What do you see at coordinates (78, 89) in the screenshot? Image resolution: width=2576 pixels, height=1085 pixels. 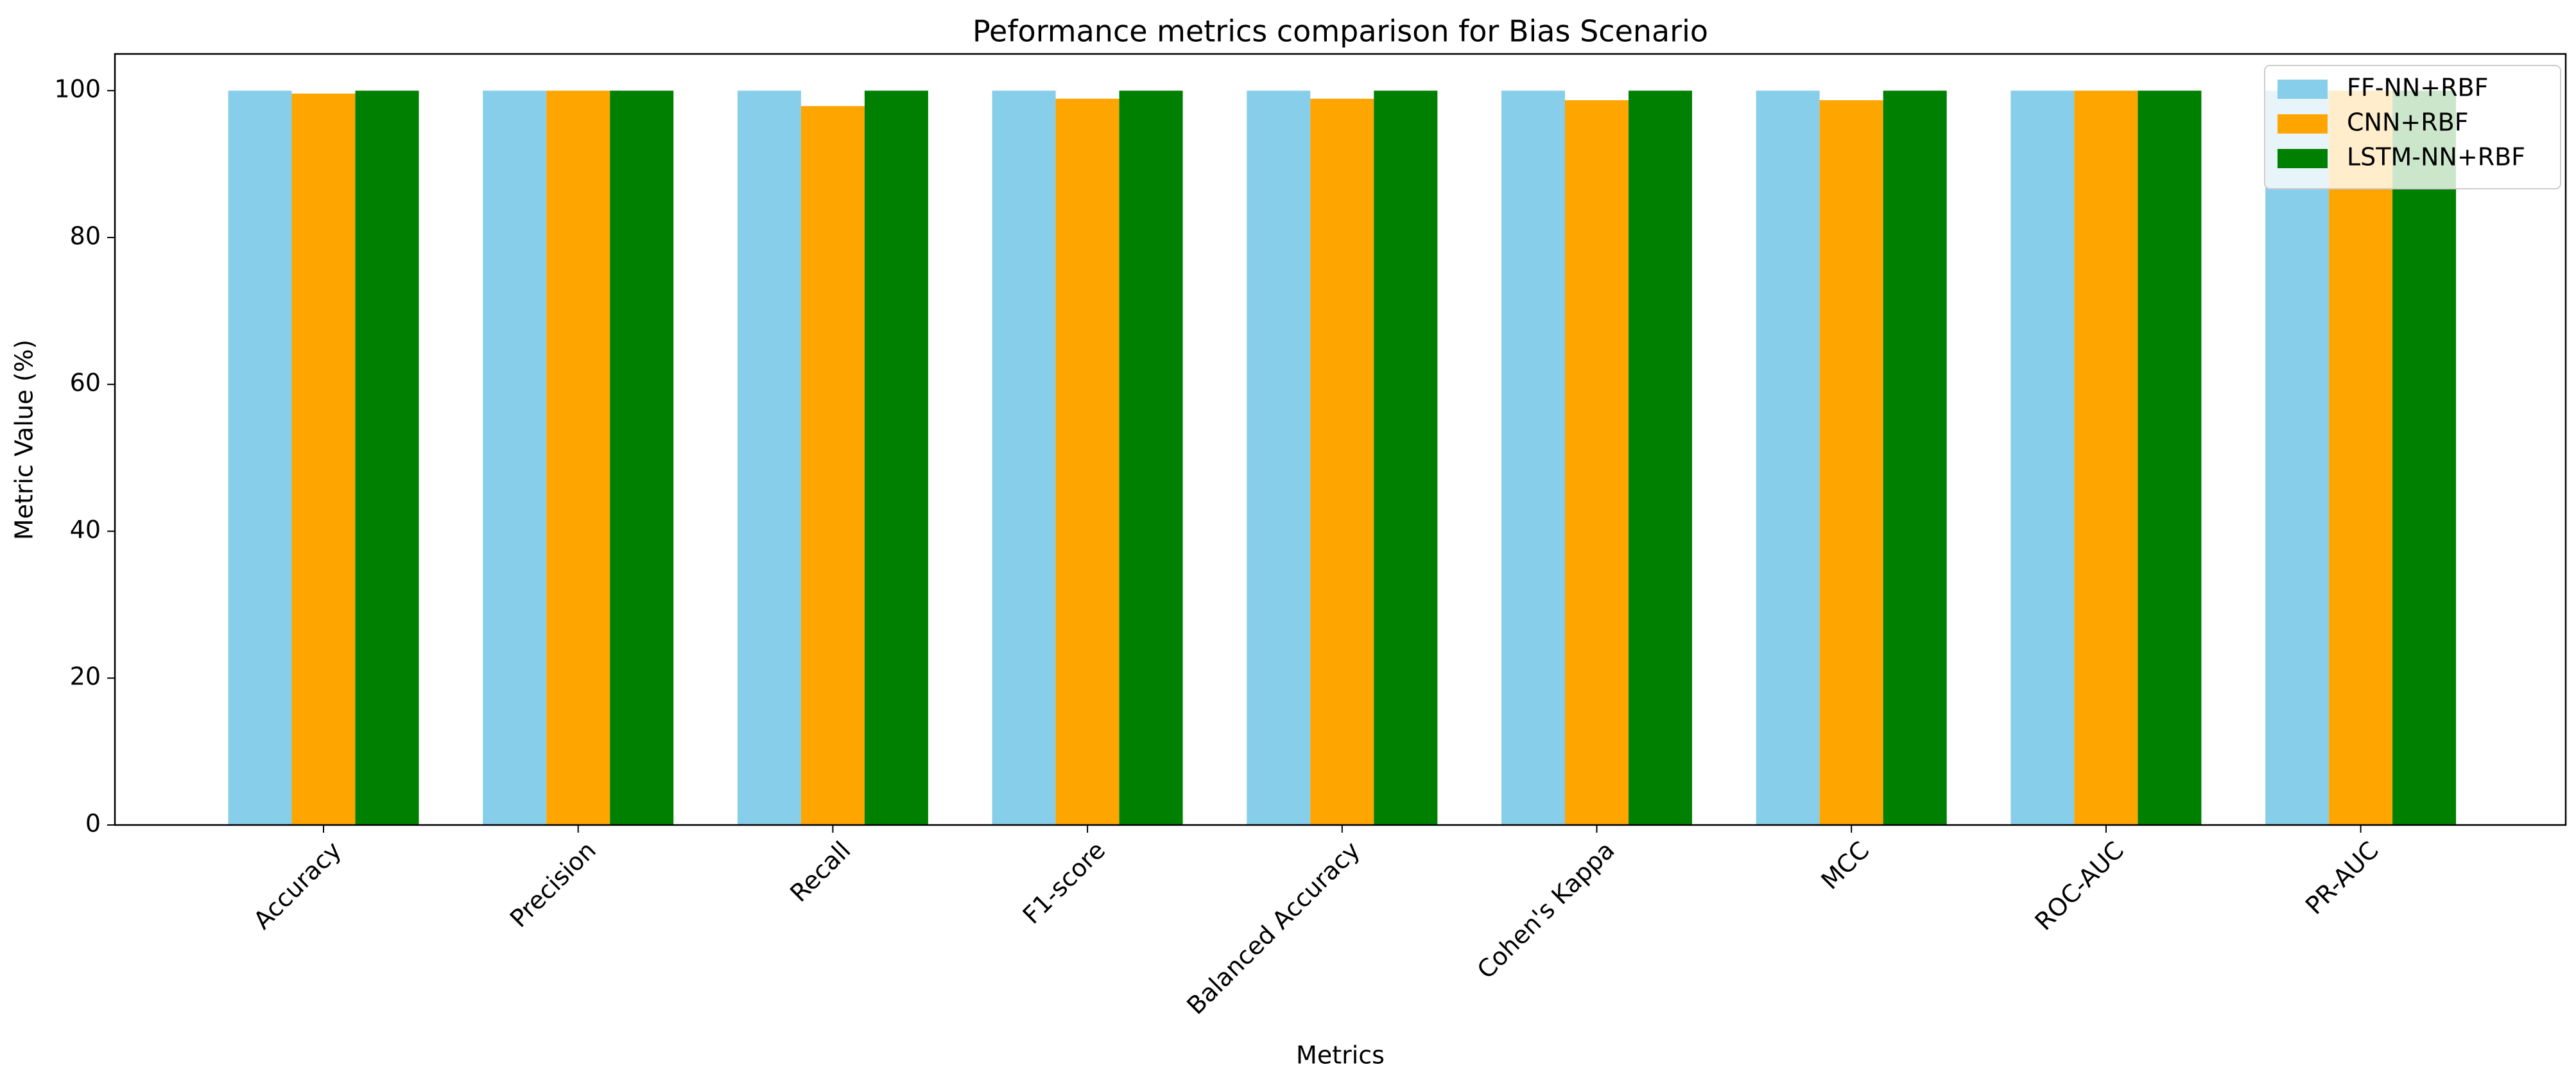 I see `y-tick-label: 100` at bounding box center [78, 89].